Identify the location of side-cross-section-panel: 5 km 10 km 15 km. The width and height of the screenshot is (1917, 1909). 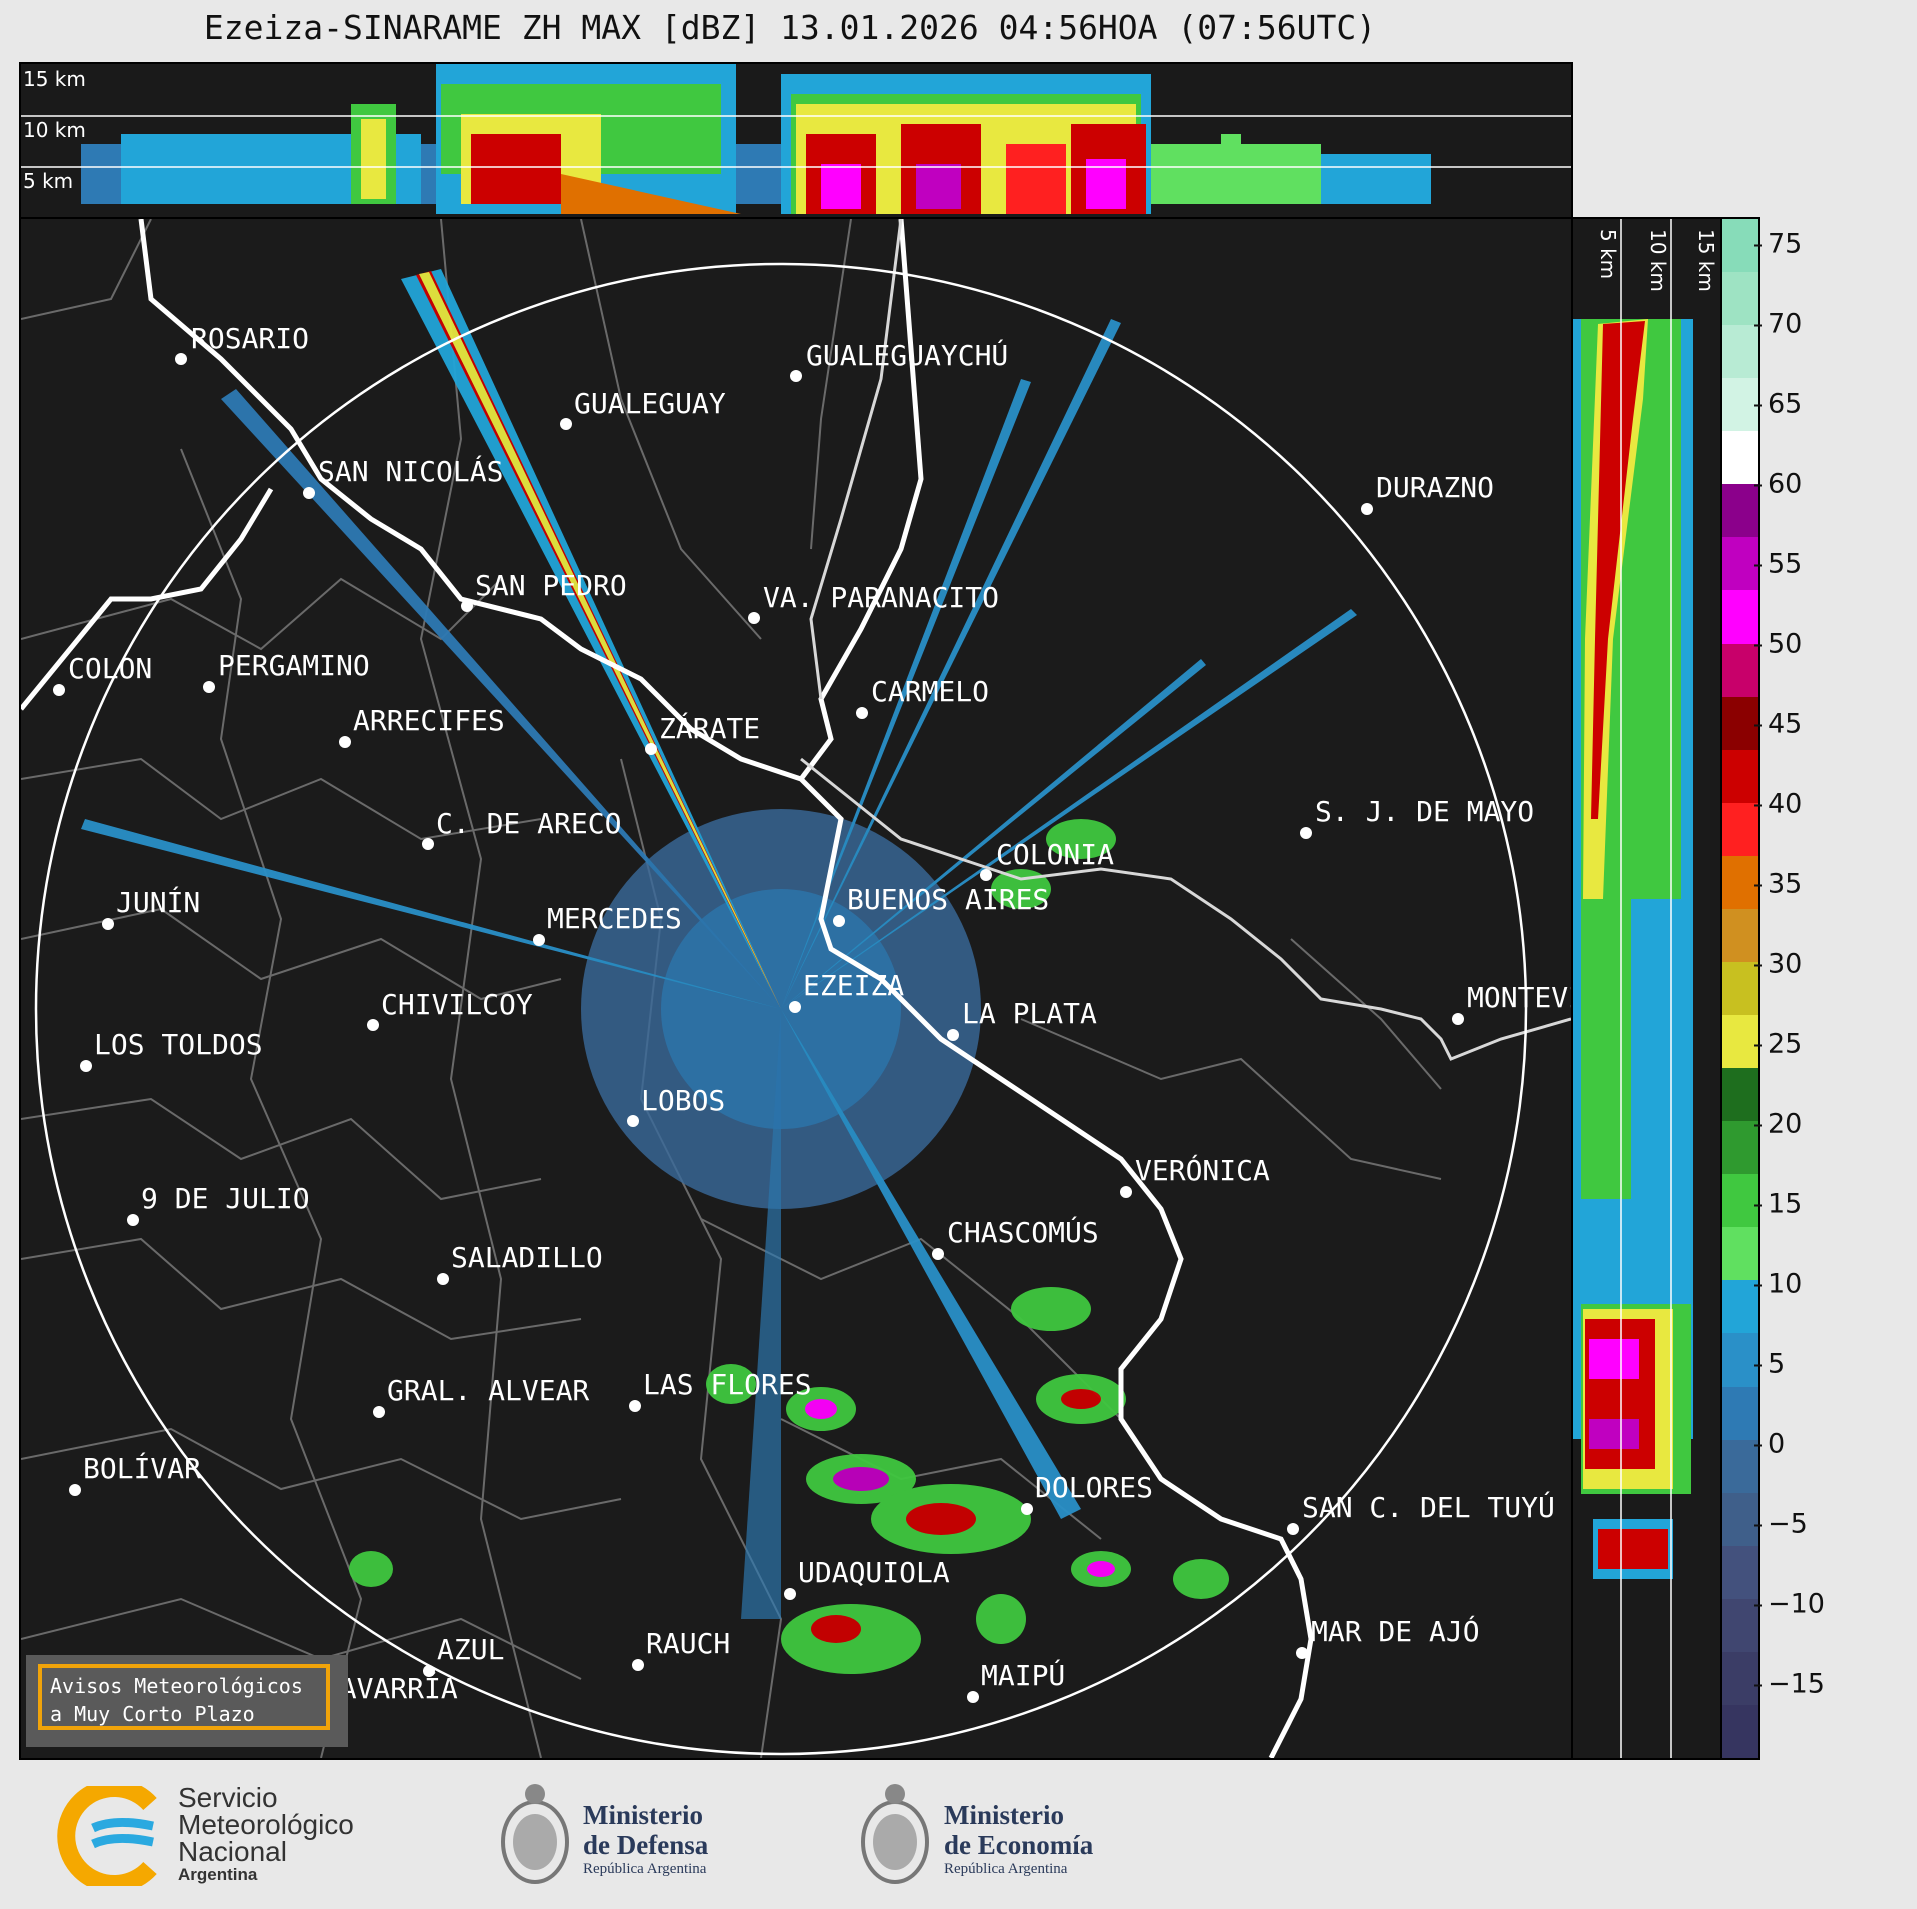
(1646, 988).